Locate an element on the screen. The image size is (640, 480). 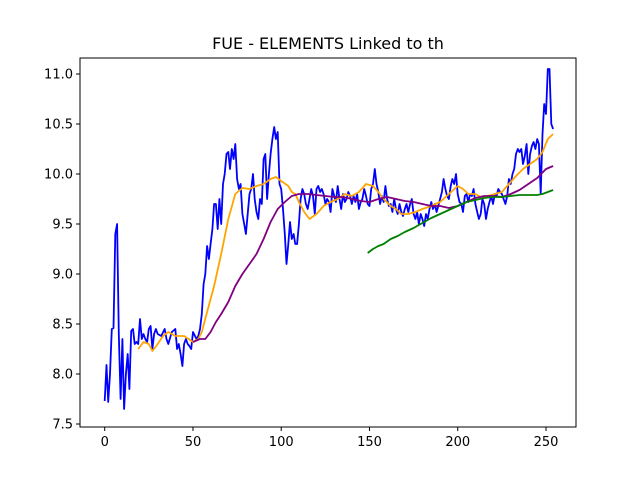
y-tick-label: 9.5 is located at coordinates (62, 225).